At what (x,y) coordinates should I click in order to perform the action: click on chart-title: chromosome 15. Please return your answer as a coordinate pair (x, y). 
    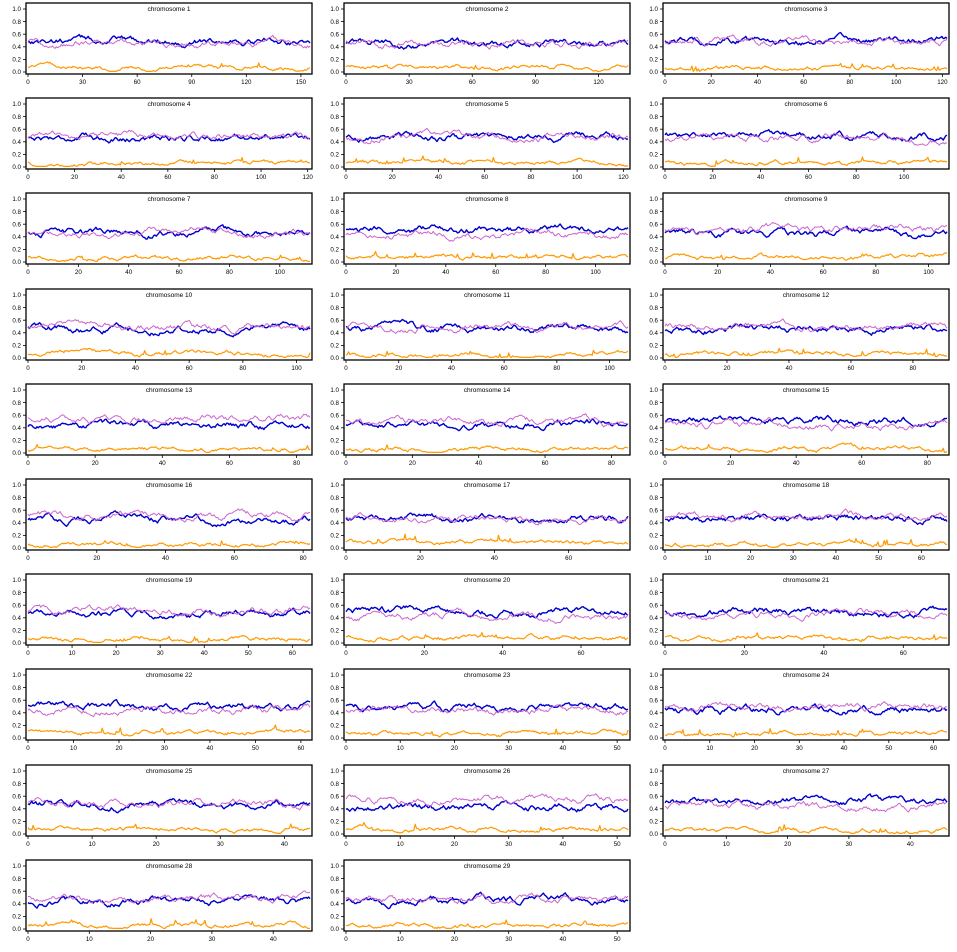
    Looking at the image, I should click on (806, 390).